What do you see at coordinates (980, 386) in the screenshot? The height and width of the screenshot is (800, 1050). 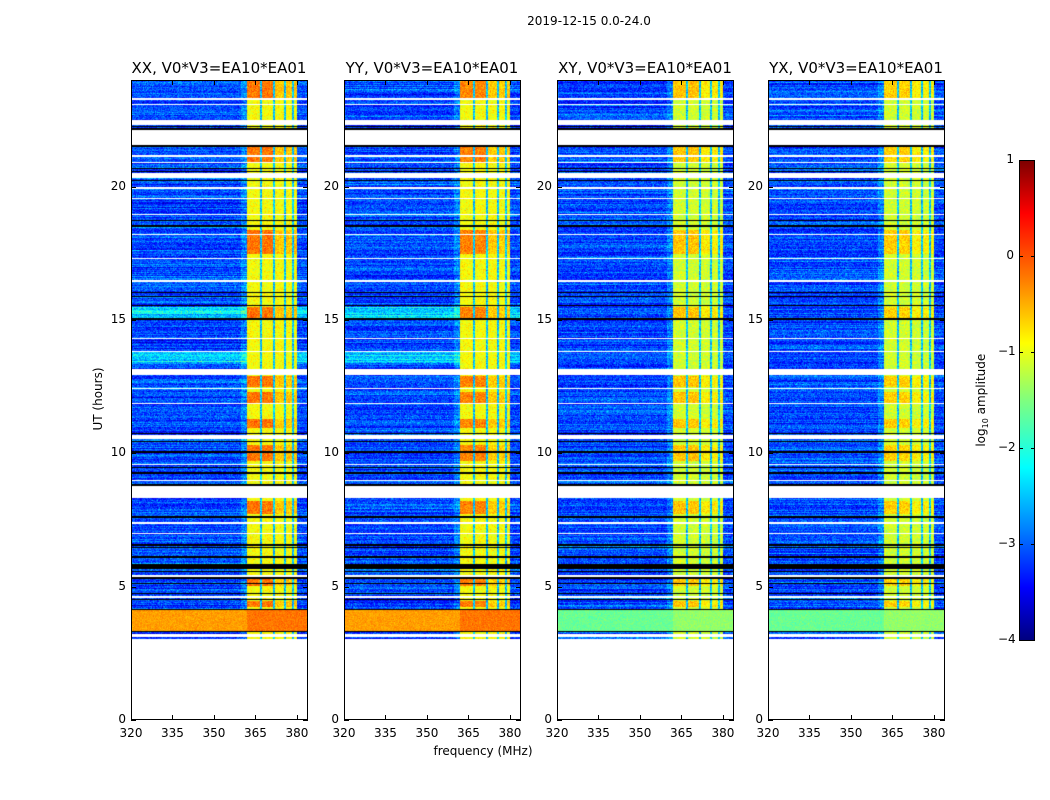 I see `colorbar-label-text: amplitude` at bounding box center [980, 386].